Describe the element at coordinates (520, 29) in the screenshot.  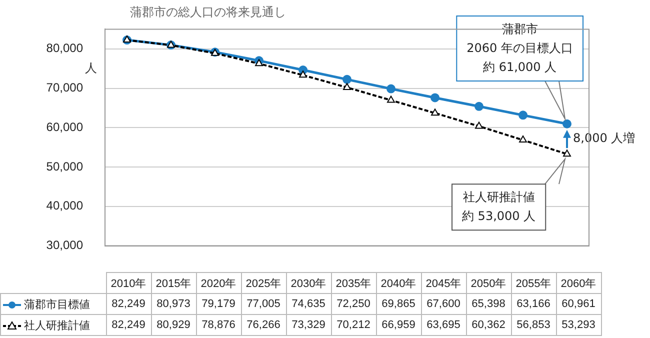
I see `annotation: 蒲郡市` at that location.